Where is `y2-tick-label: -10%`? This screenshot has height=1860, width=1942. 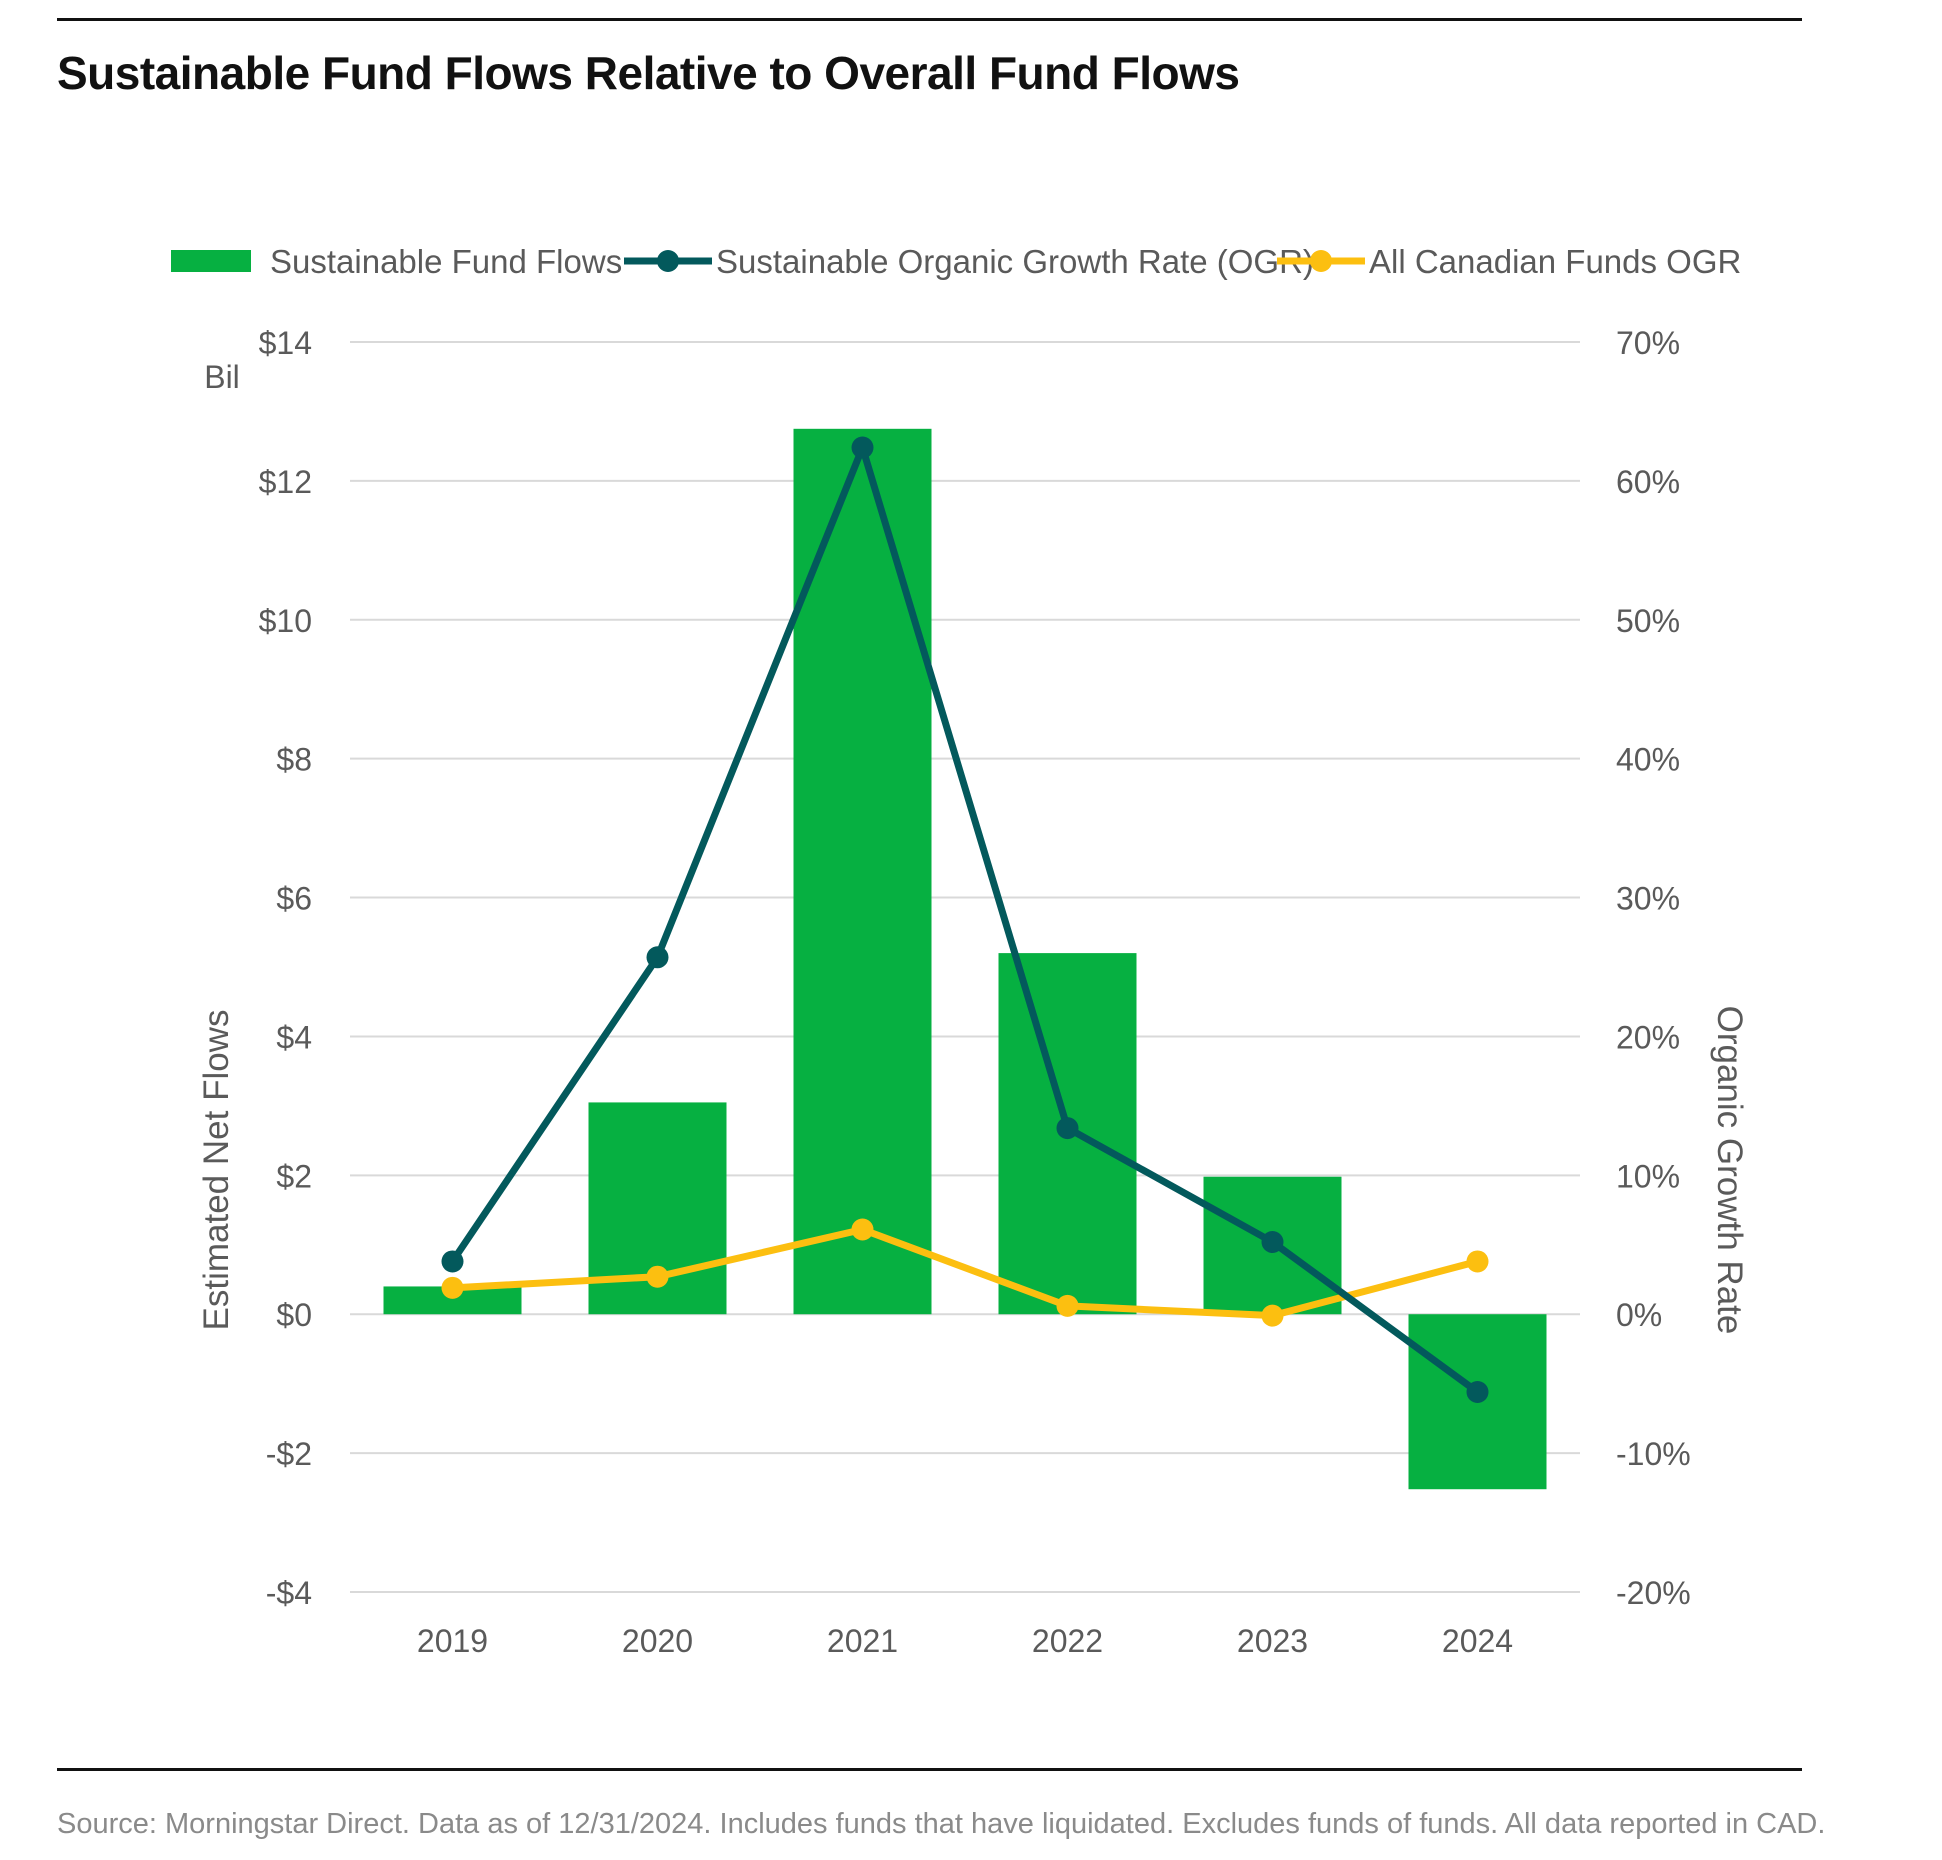
y2-tick-label: -10% is located at coordinates (1653, 1454).